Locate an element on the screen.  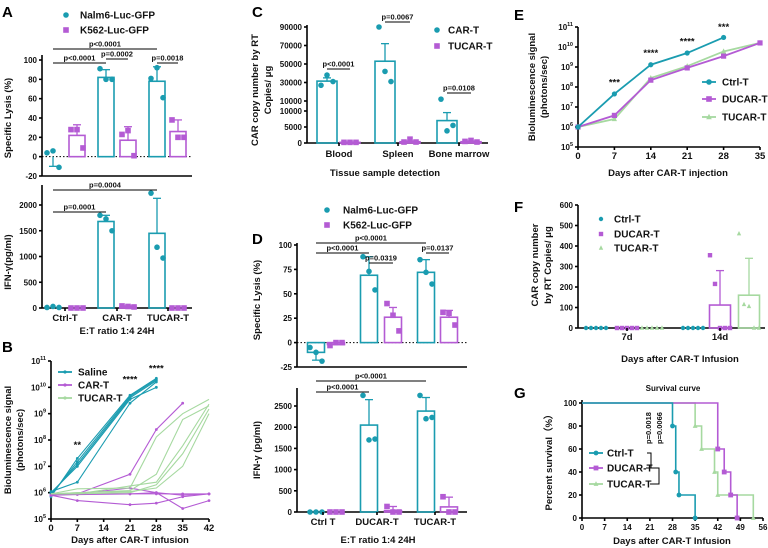
y-tick-exponent: 10 is located at coordinates (570, 45).